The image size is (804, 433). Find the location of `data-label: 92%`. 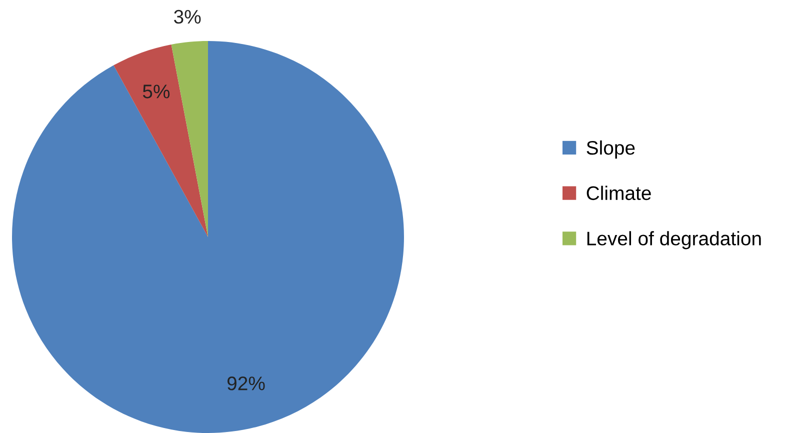

data-label: 92% is located at coordinates (246, 383).